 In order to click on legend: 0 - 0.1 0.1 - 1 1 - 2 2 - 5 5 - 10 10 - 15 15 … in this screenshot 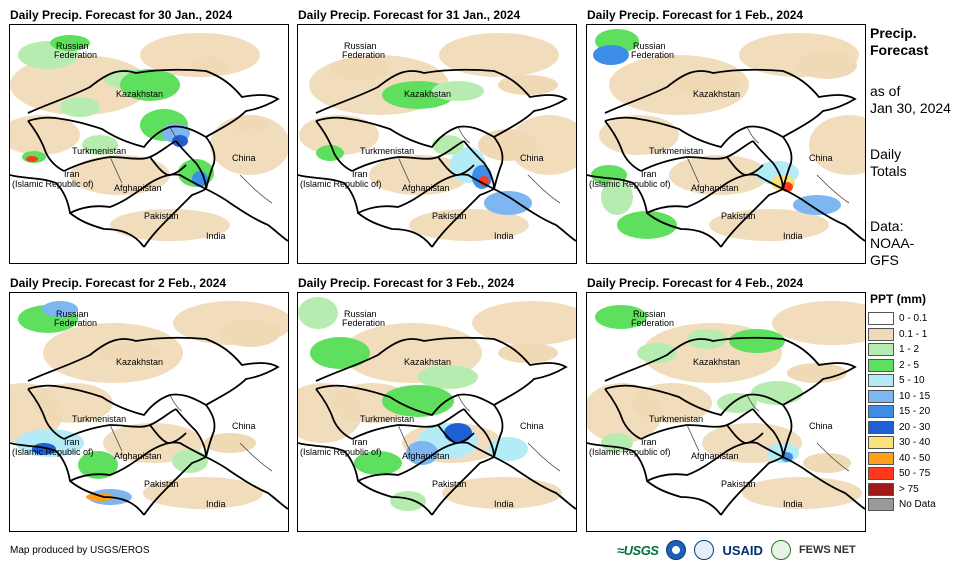, I will do `click(902, 412)`.